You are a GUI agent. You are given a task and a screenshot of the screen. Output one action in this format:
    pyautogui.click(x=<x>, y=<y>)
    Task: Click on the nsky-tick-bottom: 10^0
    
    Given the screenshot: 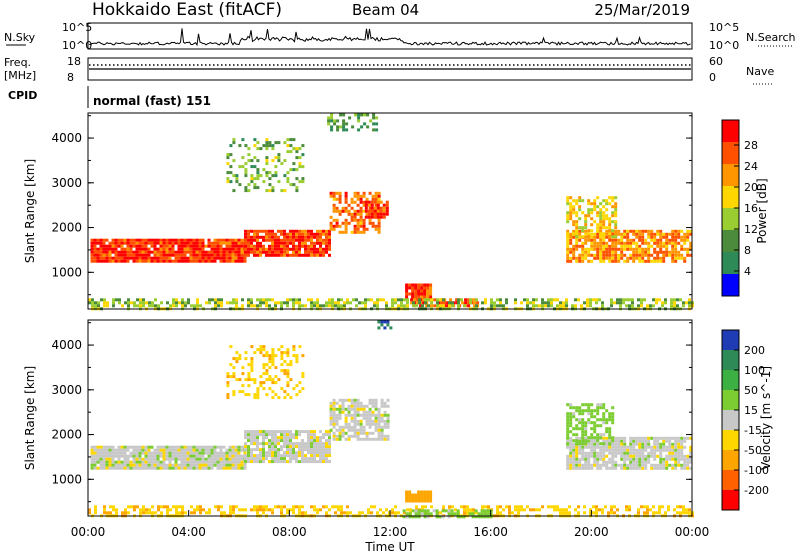 What is the action you would take?
    pyautogui.click(x=77, y=45)
    